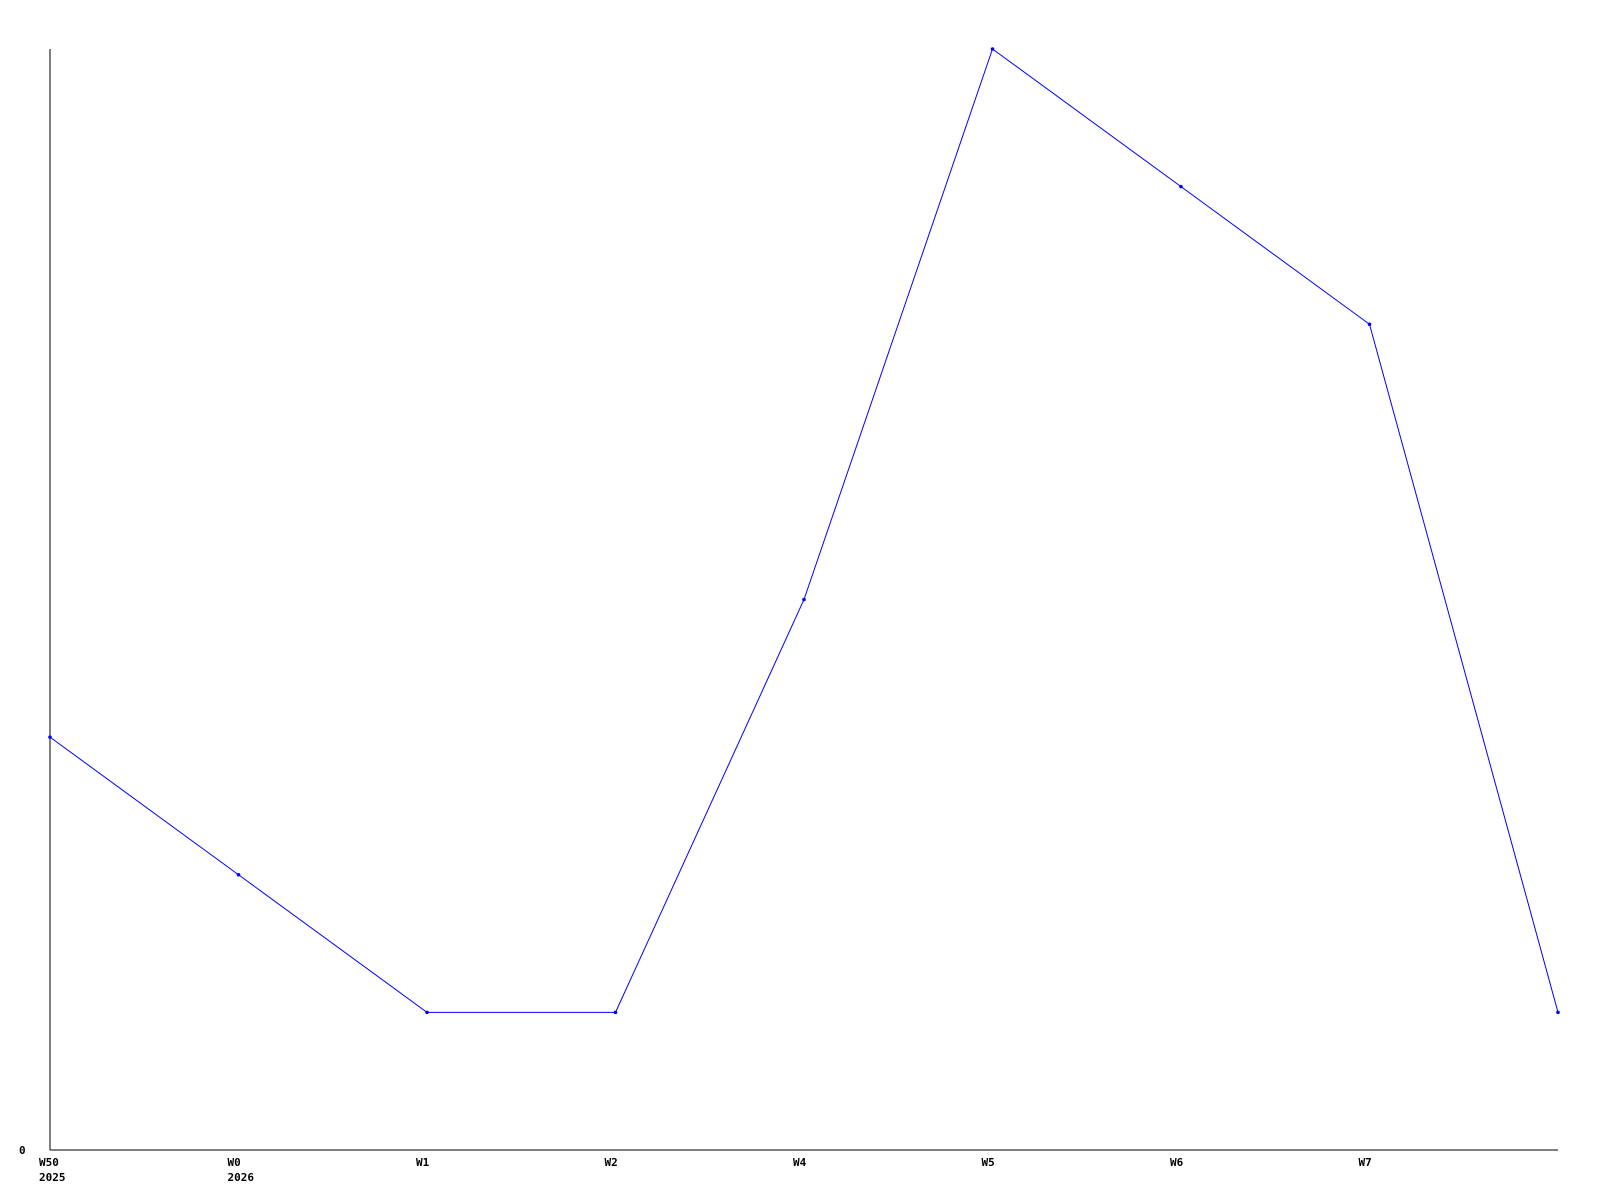 The height and width of the screenshot is (1200, 1600). What do you see at coordinates (49, 1162) in the screenshot?
I see `x-tick-label: W50` at bounding box center [49, 1162].